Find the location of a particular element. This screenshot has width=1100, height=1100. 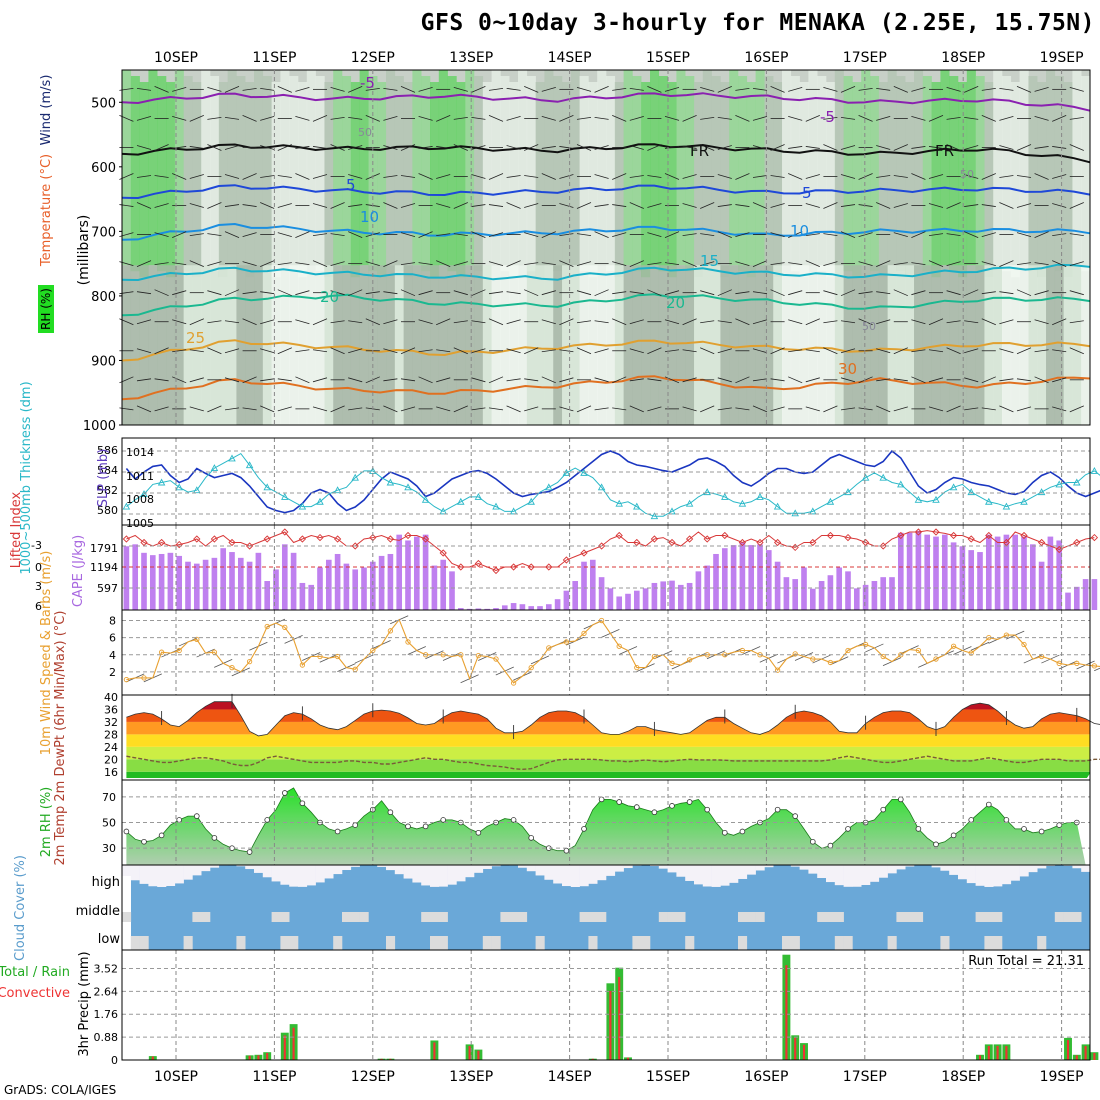

precip-axis-label: 3hr Precip (mm) is located at coordinates (84, 1003).